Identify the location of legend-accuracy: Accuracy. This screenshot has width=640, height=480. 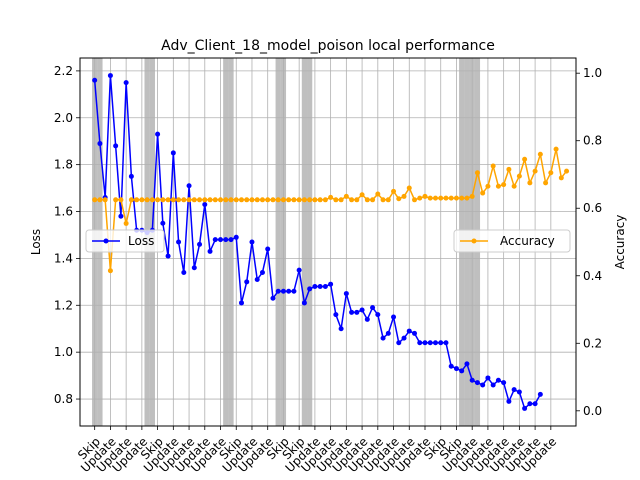
(512, 241).